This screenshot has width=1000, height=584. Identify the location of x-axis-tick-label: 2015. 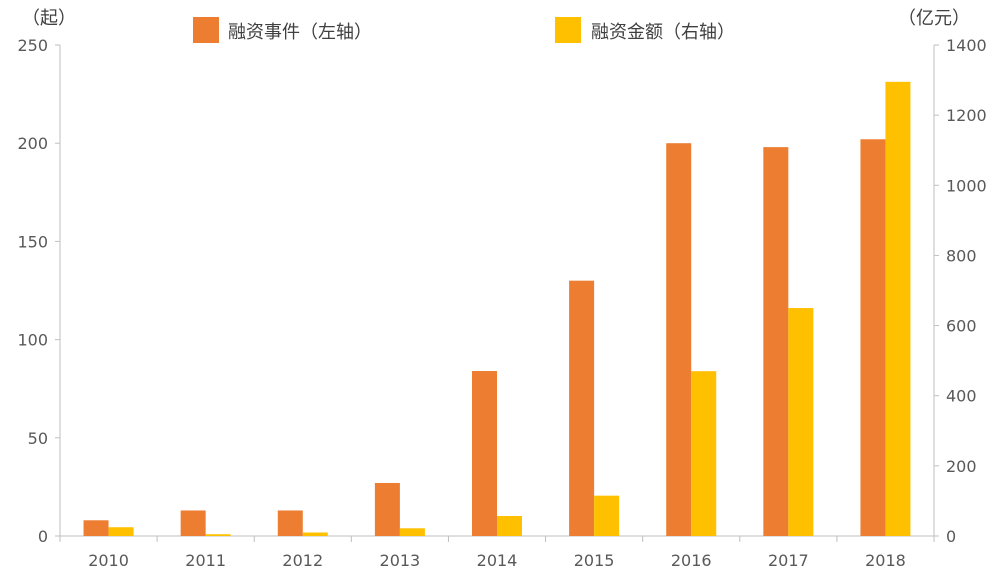
(594, 560).